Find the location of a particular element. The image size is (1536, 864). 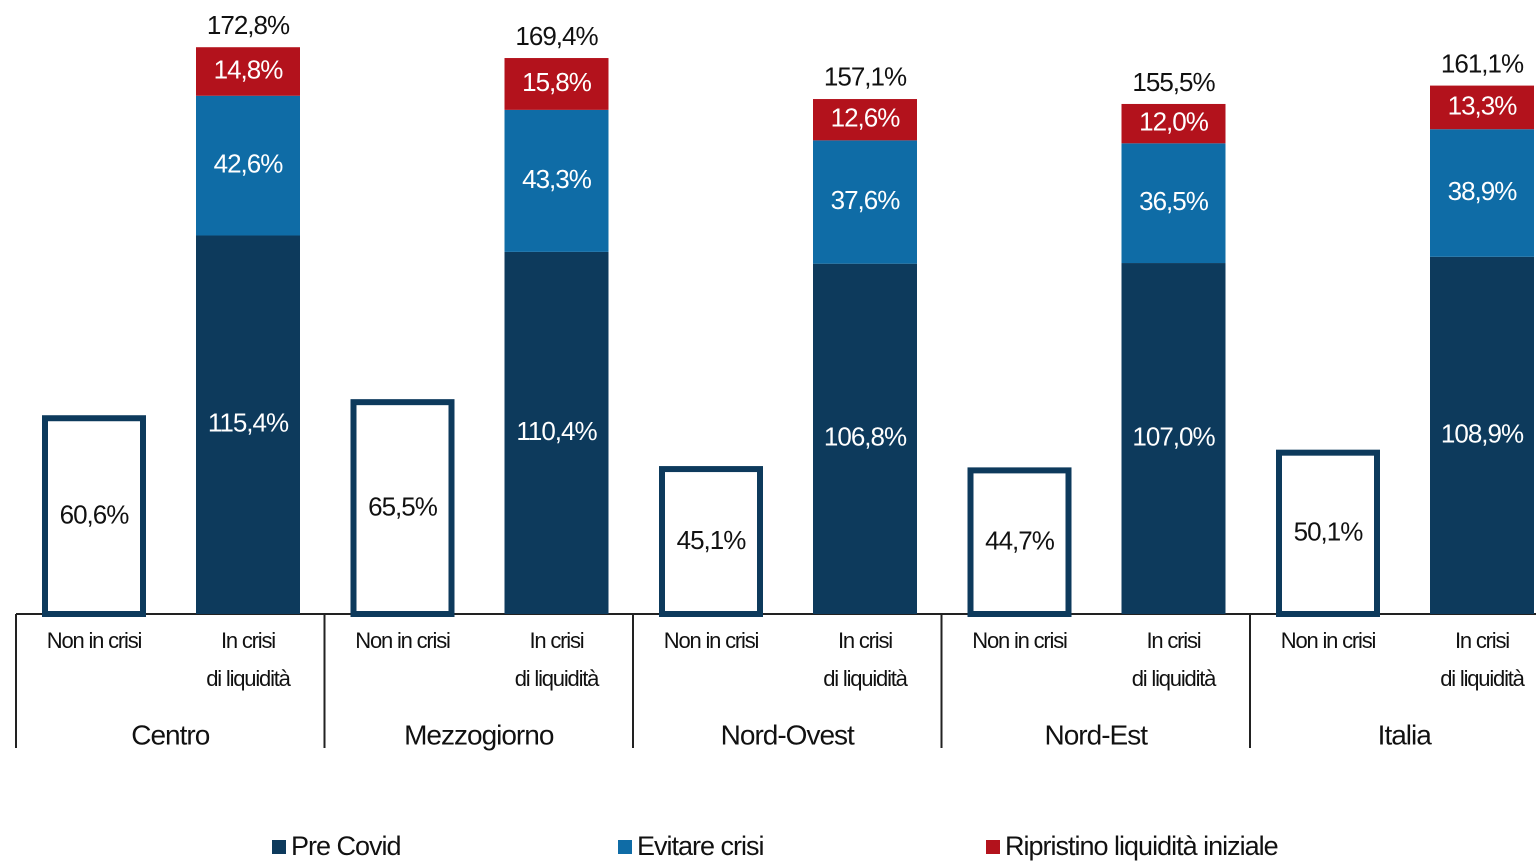

value-label: 14,8% is located at coordinates (249, 69).